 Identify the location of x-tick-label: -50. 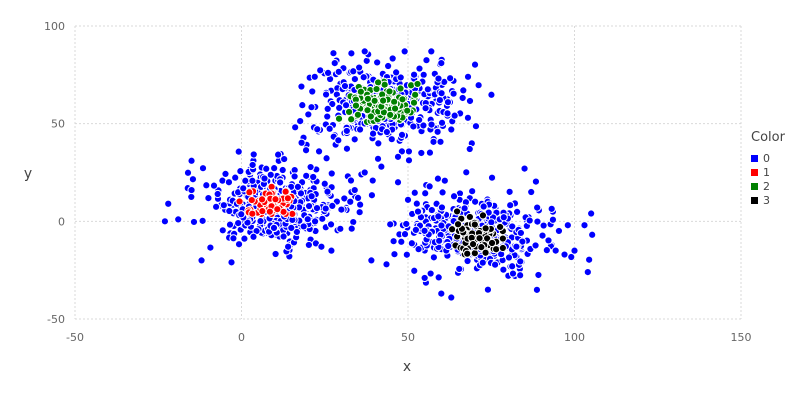
(75, 337).